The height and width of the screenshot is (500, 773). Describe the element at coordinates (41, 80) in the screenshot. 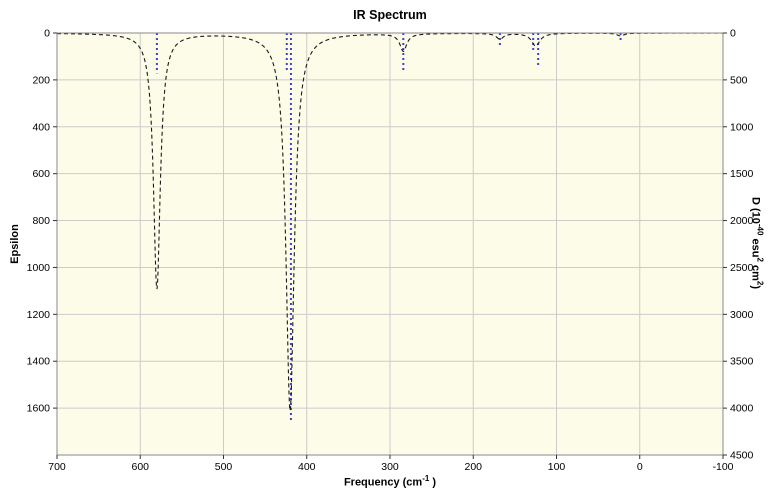

I see `left-tick-label: 200` at that location.